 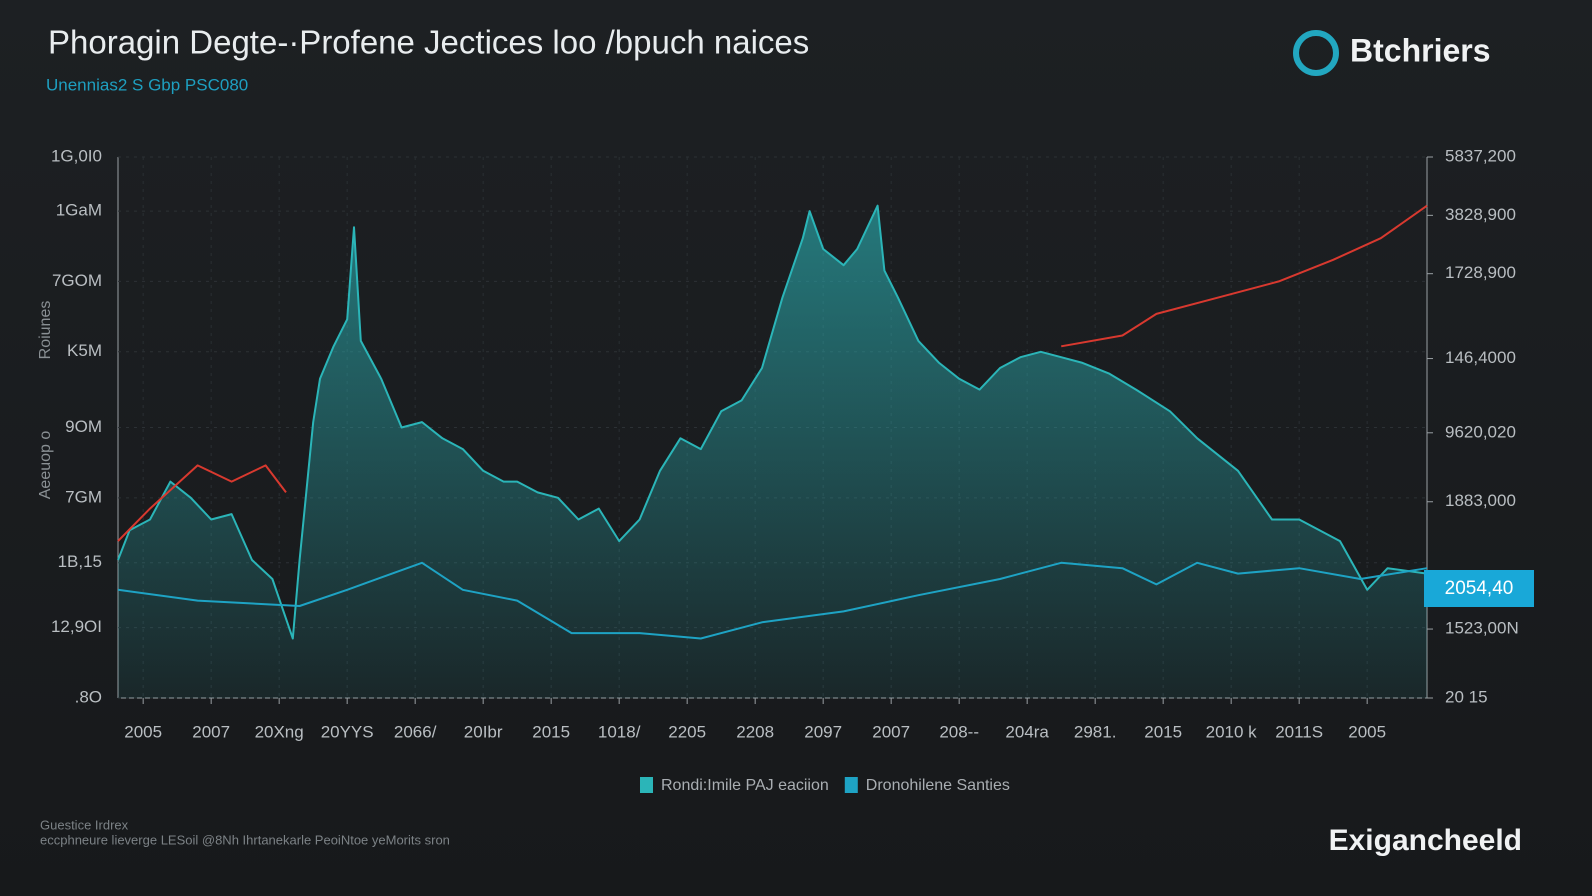 What do you see at coordinates (80, 561) in the screenshot?
I see `y-tick-label: 1B,15` at bounding box center [80, 561].